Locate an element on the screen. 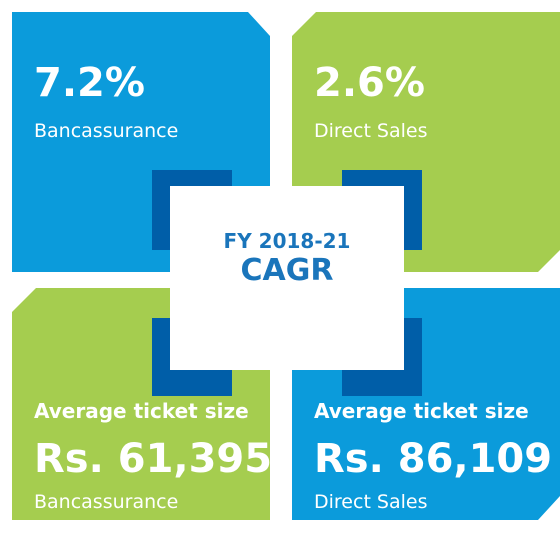 Image resolution: width=560 pixels, height=535 pixels. center-period: FY 2018-21 is located at coordinates (287, 241).